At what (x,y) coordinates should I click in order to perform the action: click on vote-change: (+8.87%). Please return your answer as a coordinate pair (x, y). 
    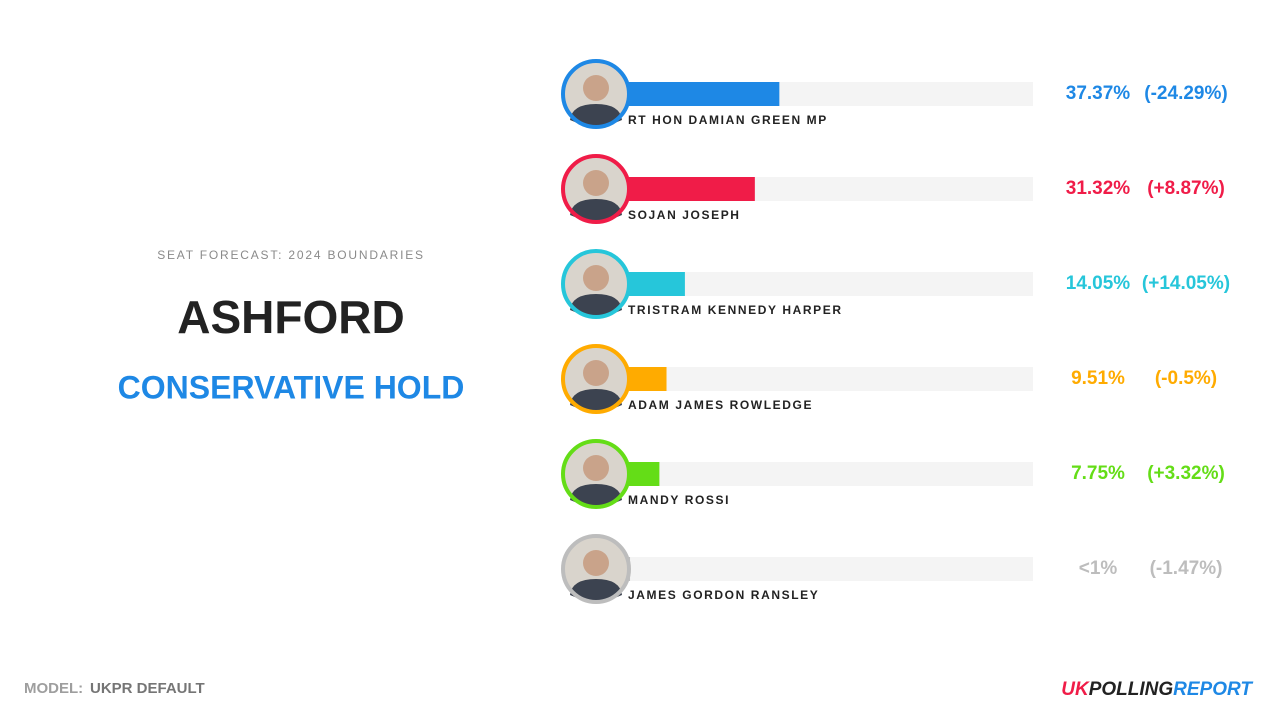
    Looking at the image, I should click on (1186, 188).